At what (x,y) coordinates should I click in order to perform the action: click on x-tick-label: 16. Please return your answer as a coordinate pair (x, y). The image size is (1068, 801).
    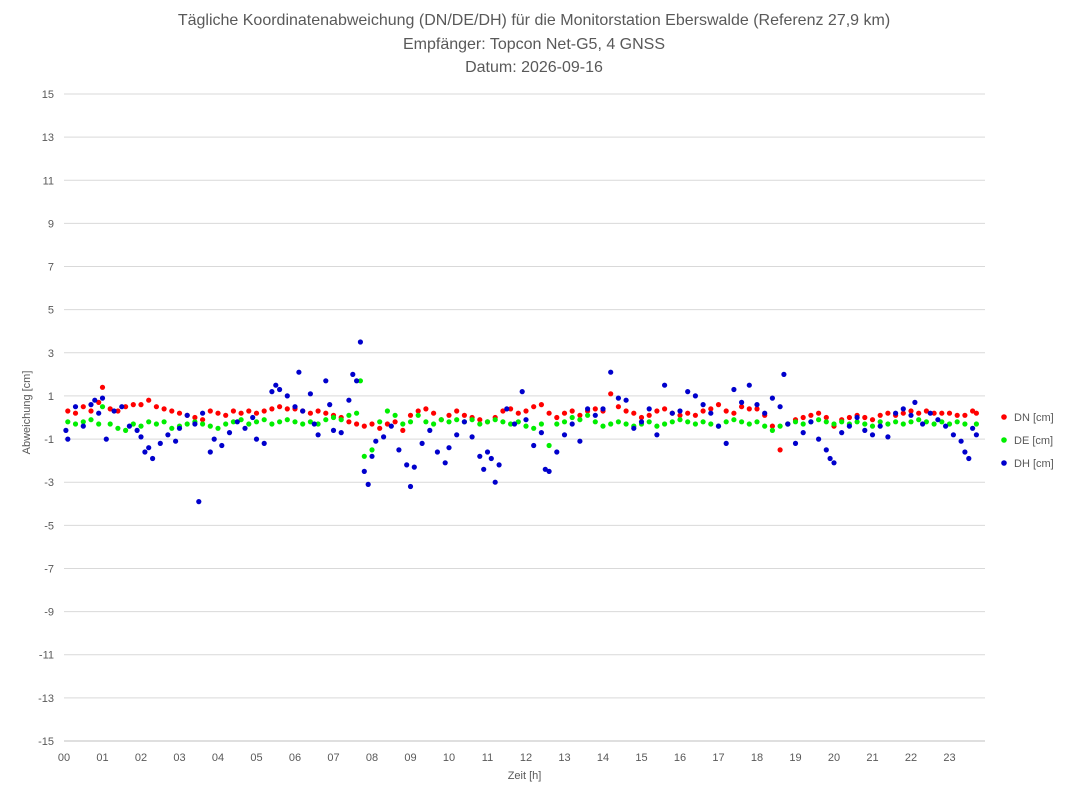
    Looking at the image, I should click on (680, 758).